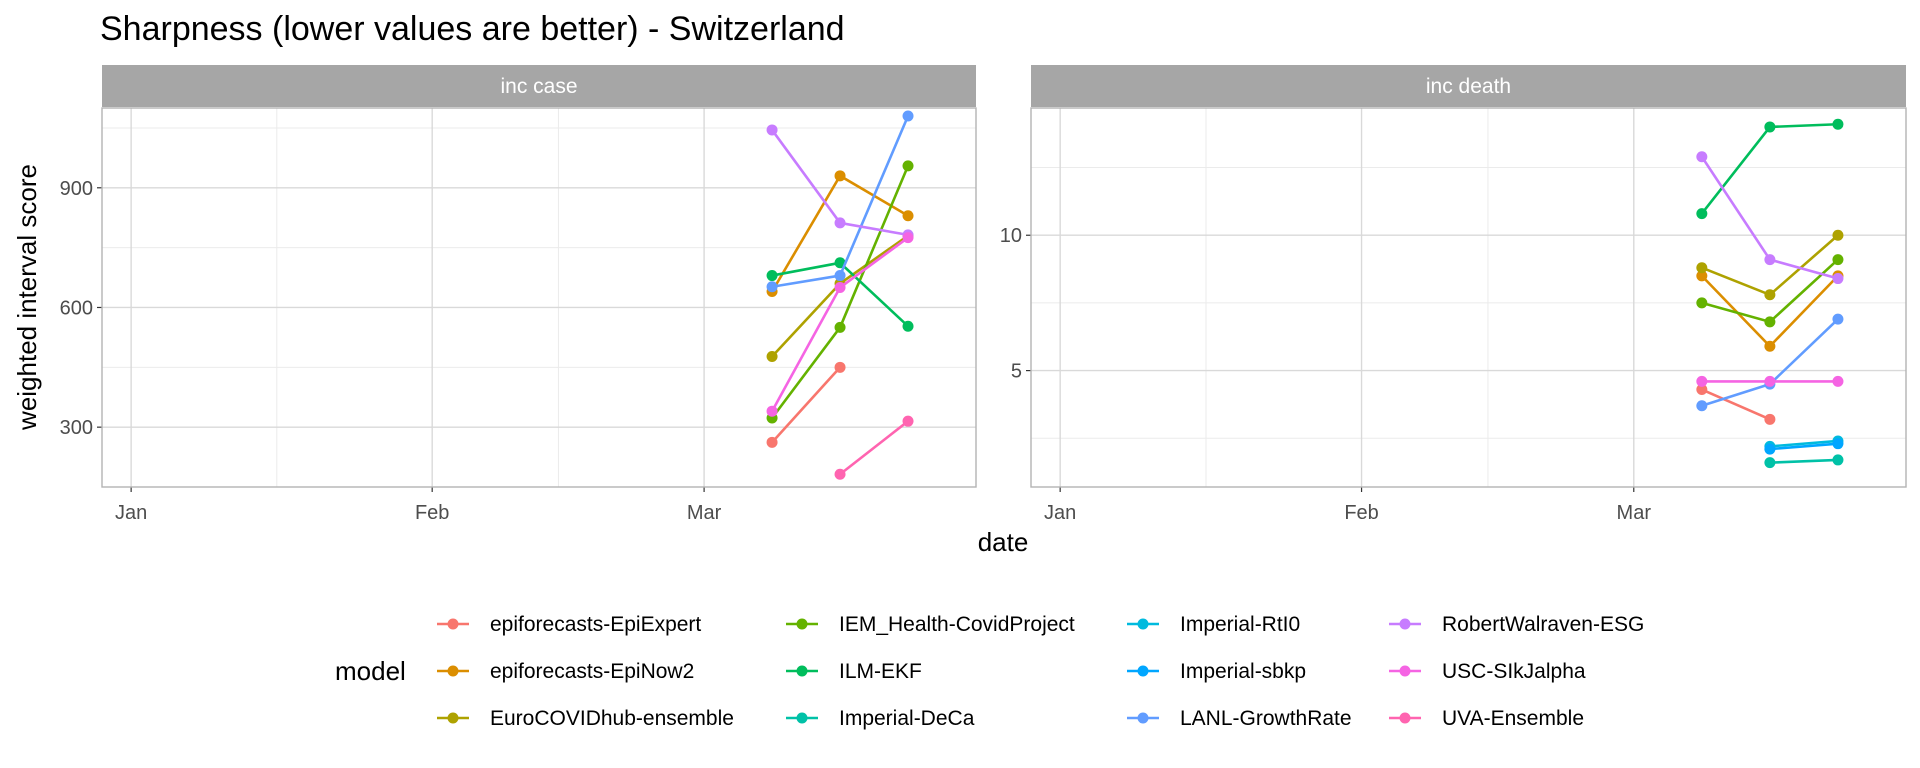  Describe the element at coordinates (1060, 513) in the screenshot. I see `x-tick-label: Jan` at that location.